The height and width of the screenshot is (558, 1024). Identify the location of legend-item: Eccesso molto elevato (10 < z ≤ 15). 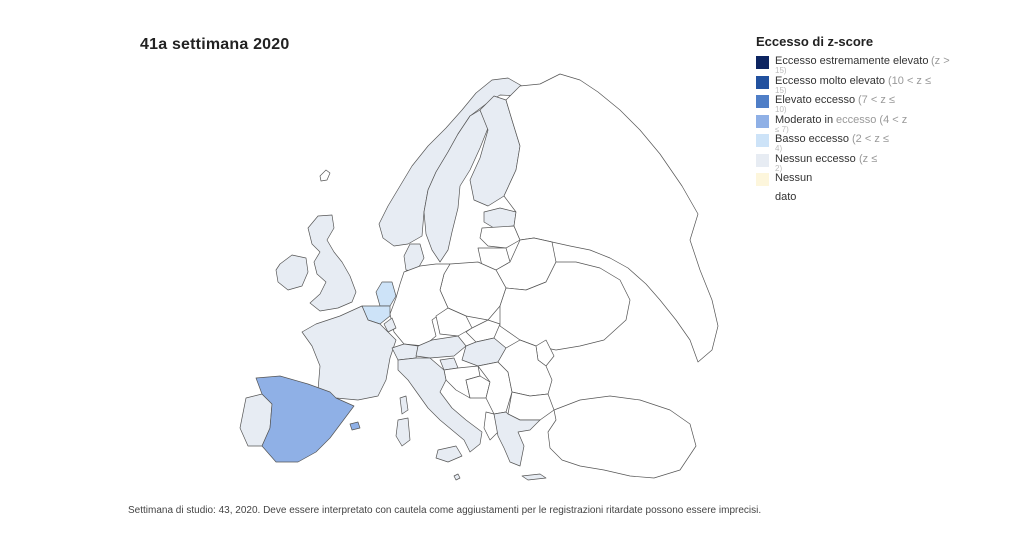
(866, 84).